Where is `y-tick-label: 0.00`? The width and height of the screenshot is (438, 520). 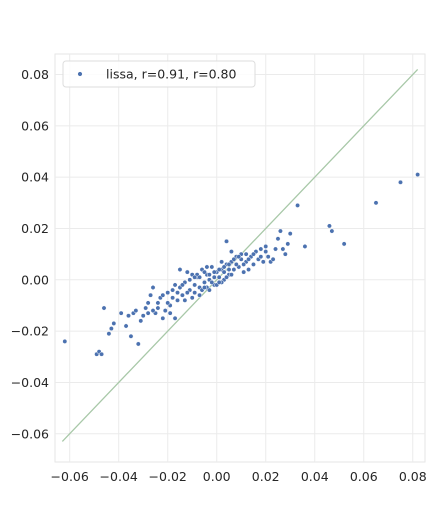
y-tick-label: 0.00 is located at coordinates (35, 279).